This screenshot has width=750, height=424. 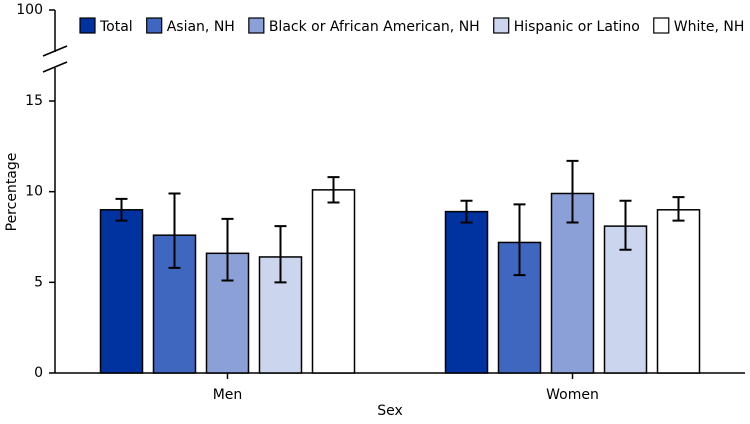 What do you see at coordinates (577, 27) in the screenshot?
I see `legend-label: Hispanic or Latino` at bounding box center [577, 27].